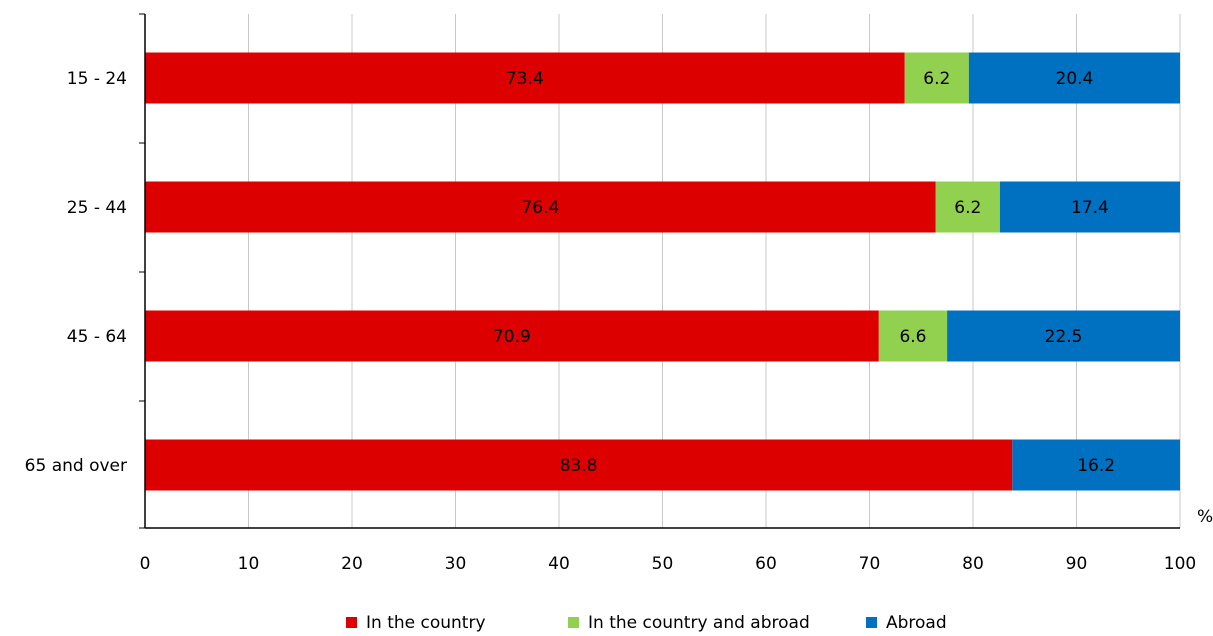  I want to click on y-category-label: 65 and over, so click(76, 466).